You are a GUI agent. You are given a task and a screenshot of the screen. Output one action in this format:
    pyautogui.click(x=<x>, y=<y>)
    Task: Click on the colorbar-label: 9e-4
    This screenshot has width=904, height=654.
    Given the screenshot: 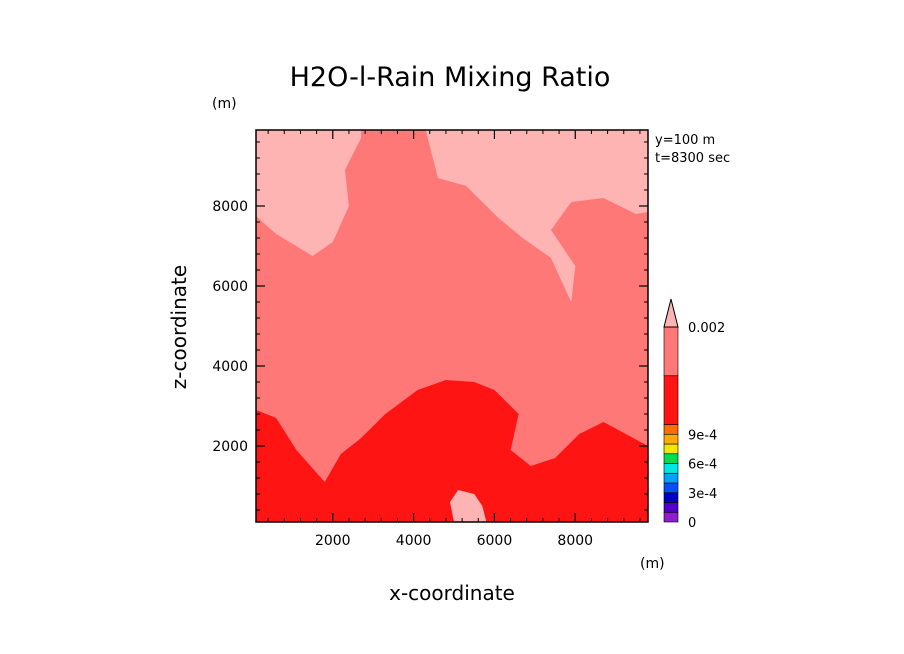 What is the action you would take?
    pyautogui.click(x=702, y=435)
    